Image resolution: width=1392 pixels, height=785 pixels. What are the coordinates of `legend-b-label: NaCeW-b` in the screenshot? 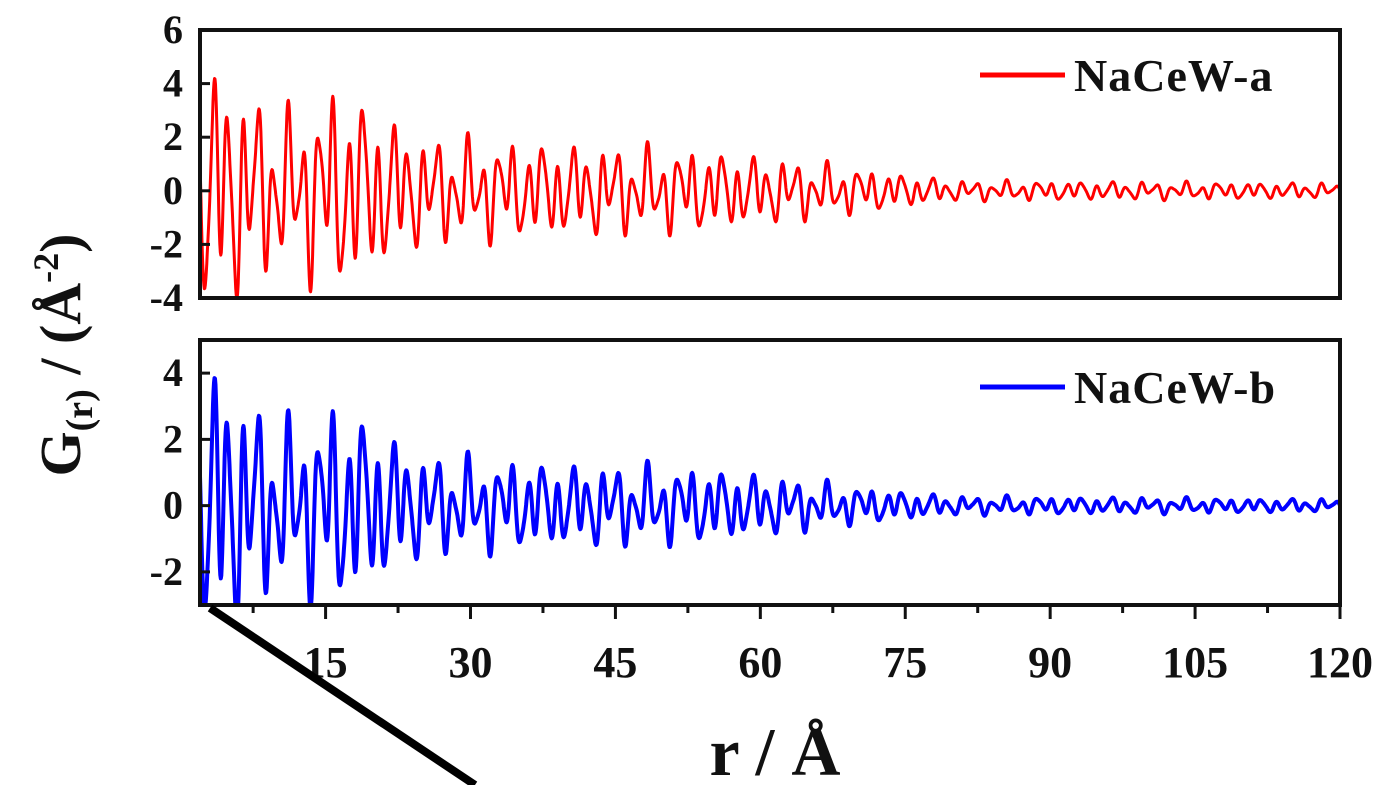 It's located at (1175, 387).